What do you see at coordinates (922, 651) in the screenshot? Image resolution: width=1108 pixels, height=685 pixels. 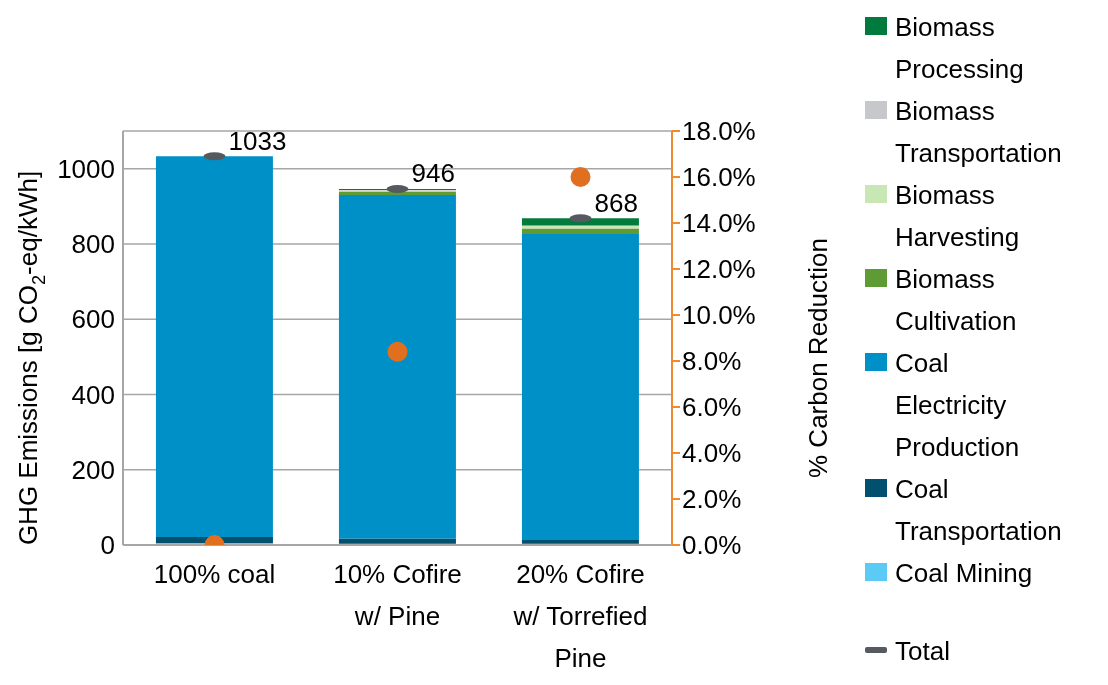 I see `legend-label: Total` at bounding box center [922, 651].